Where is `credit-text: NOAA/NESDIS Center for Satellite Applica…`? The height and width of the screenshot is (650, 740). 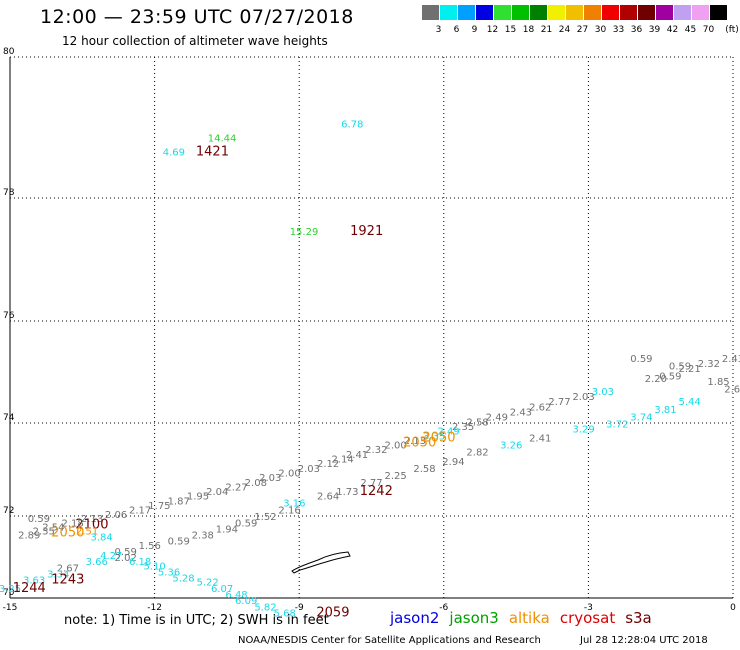 credit-text: NOAA/NESDIS Center for Satellite Applica… is located at coordinates (389, 640).